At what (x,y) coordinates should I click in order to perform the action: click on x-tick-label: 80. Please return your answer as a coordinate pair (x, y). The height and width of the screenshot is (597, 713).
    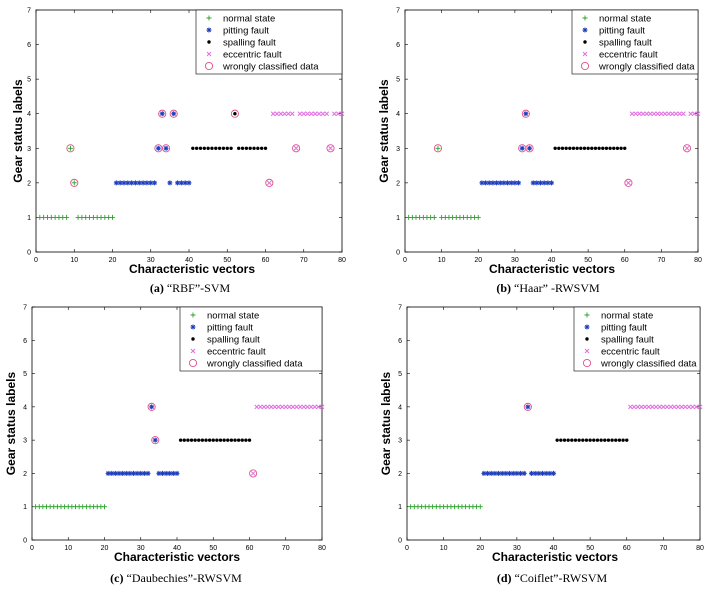
    Looking at the image, I should click on (322, 548).